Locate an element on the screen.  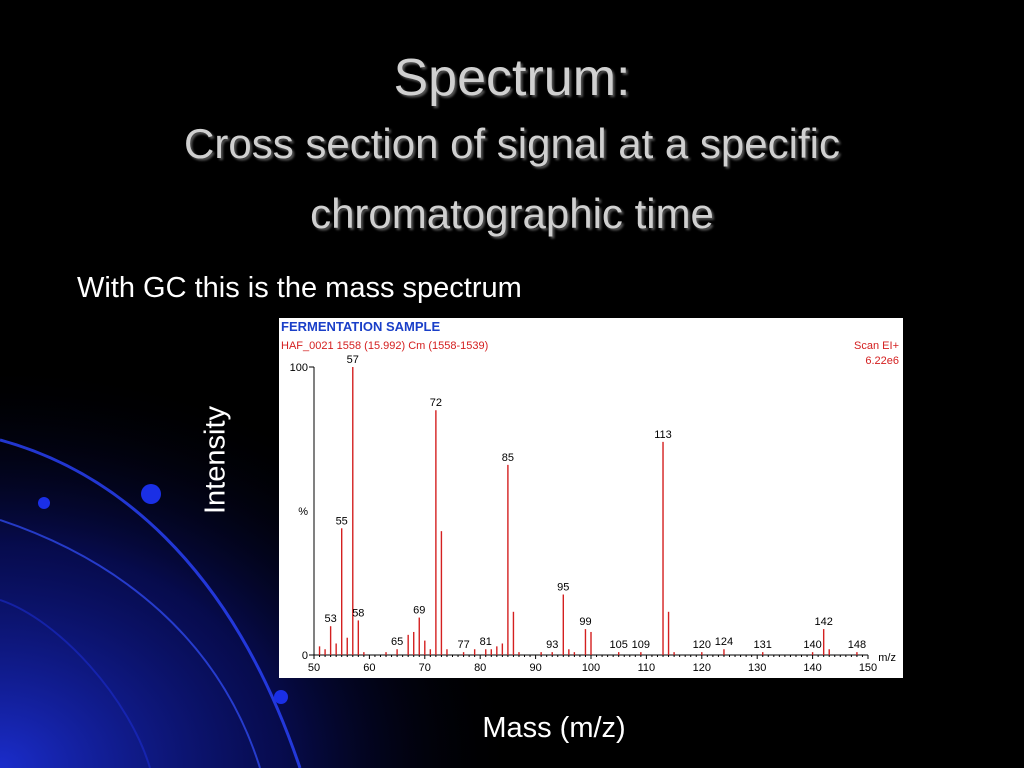
peak-label: 53 is located at coordinates (330, 619).